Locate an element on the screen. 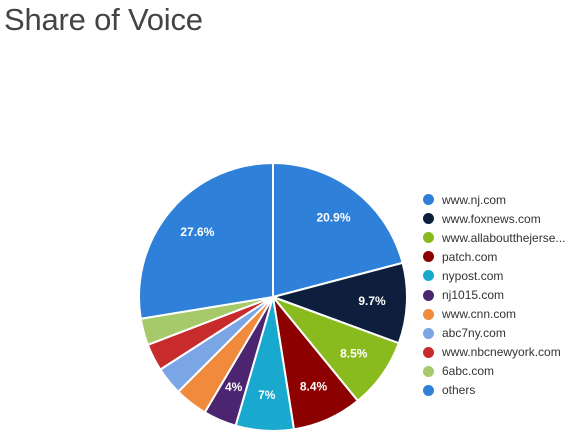 Image resolution: width=576 pixels, height=444 pixels. legend-label: www.nbcnewyork.com is located at coordinates (501, 352).